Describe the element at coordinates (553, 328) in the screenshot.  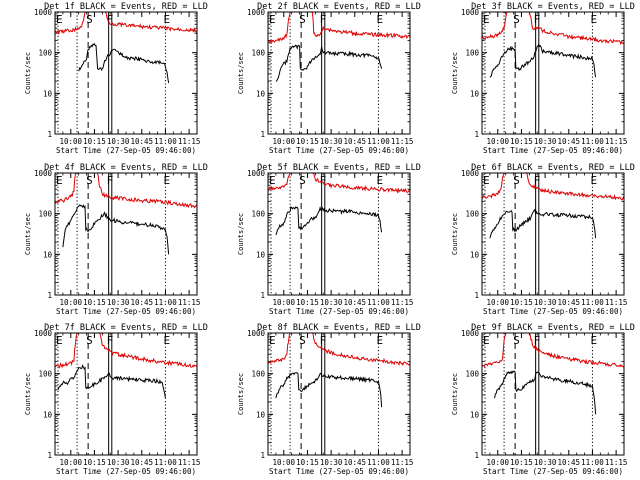
I see `panel-title: Det 9f BLACK = Events, RED = LLD` at that location.